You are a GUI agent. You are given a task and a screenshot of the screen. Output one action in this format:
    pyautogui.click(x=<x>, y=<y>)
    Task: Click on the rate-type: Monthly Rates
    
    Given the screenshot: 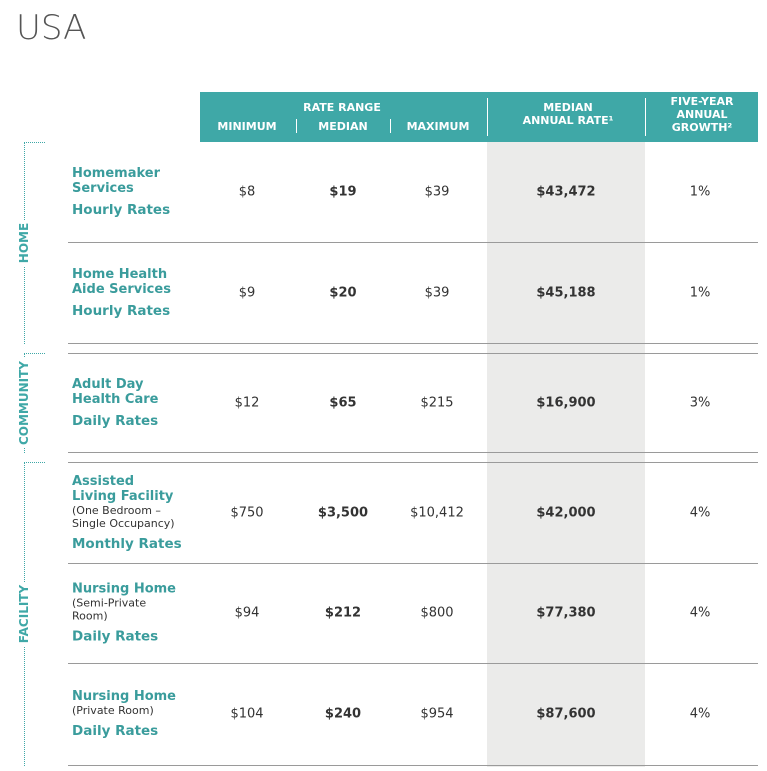 What is the action you would take?
    pyautogui.click(x=127, y=543)
    